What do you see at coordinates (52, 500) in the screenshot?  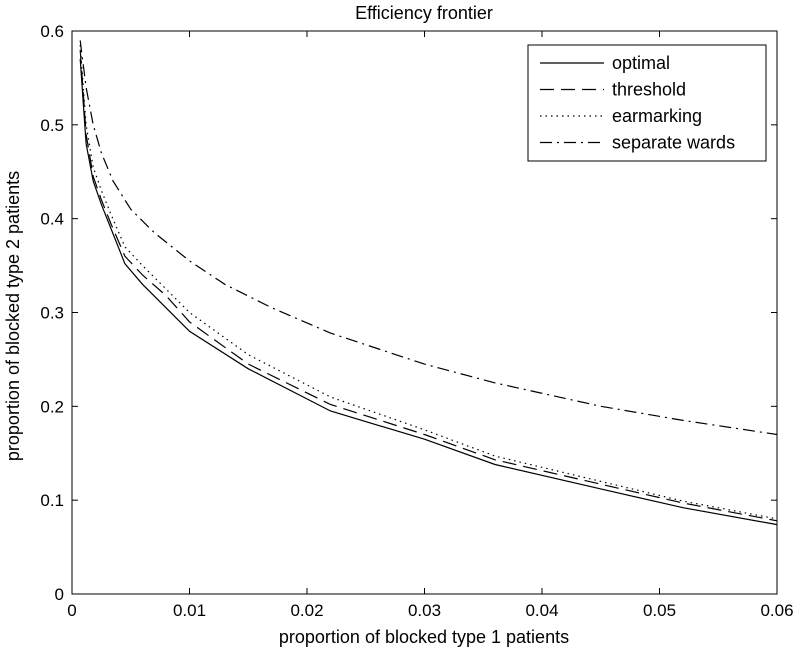 I see `y-tick-label: 0.1` at bounding box center [52, 500].